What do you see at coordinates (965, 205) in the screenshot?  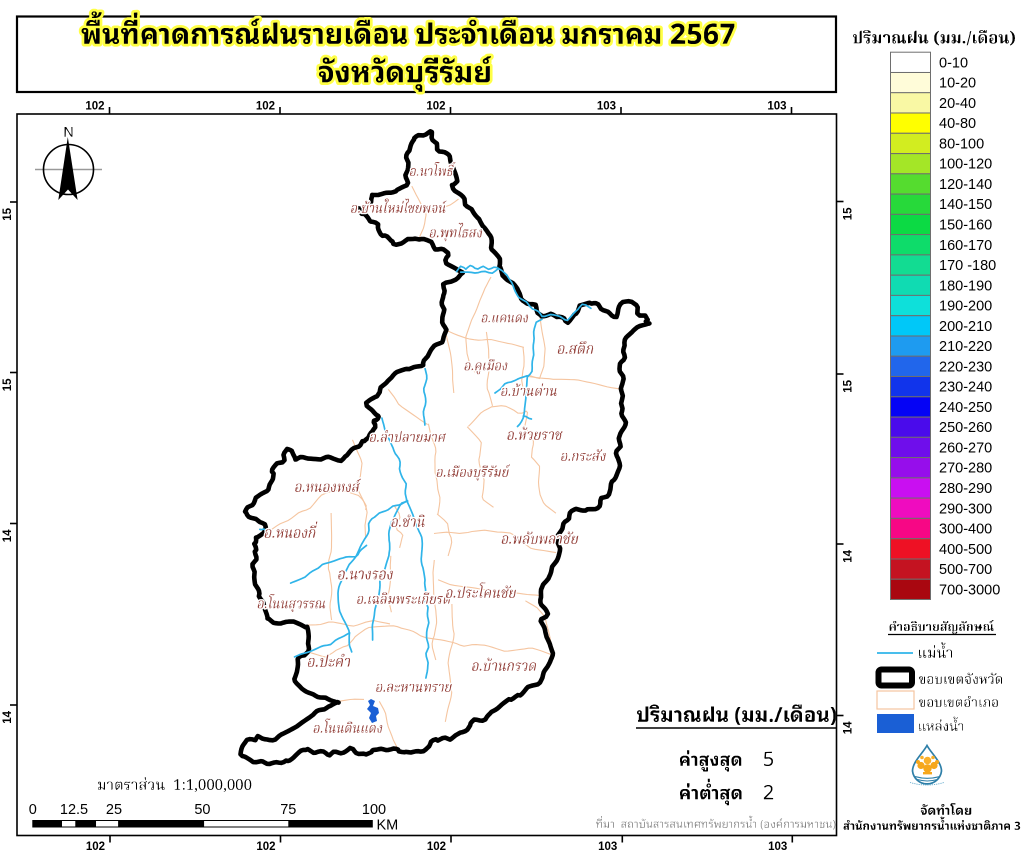 I see `svg-text: 140-150` at bounding box center [965, 205].